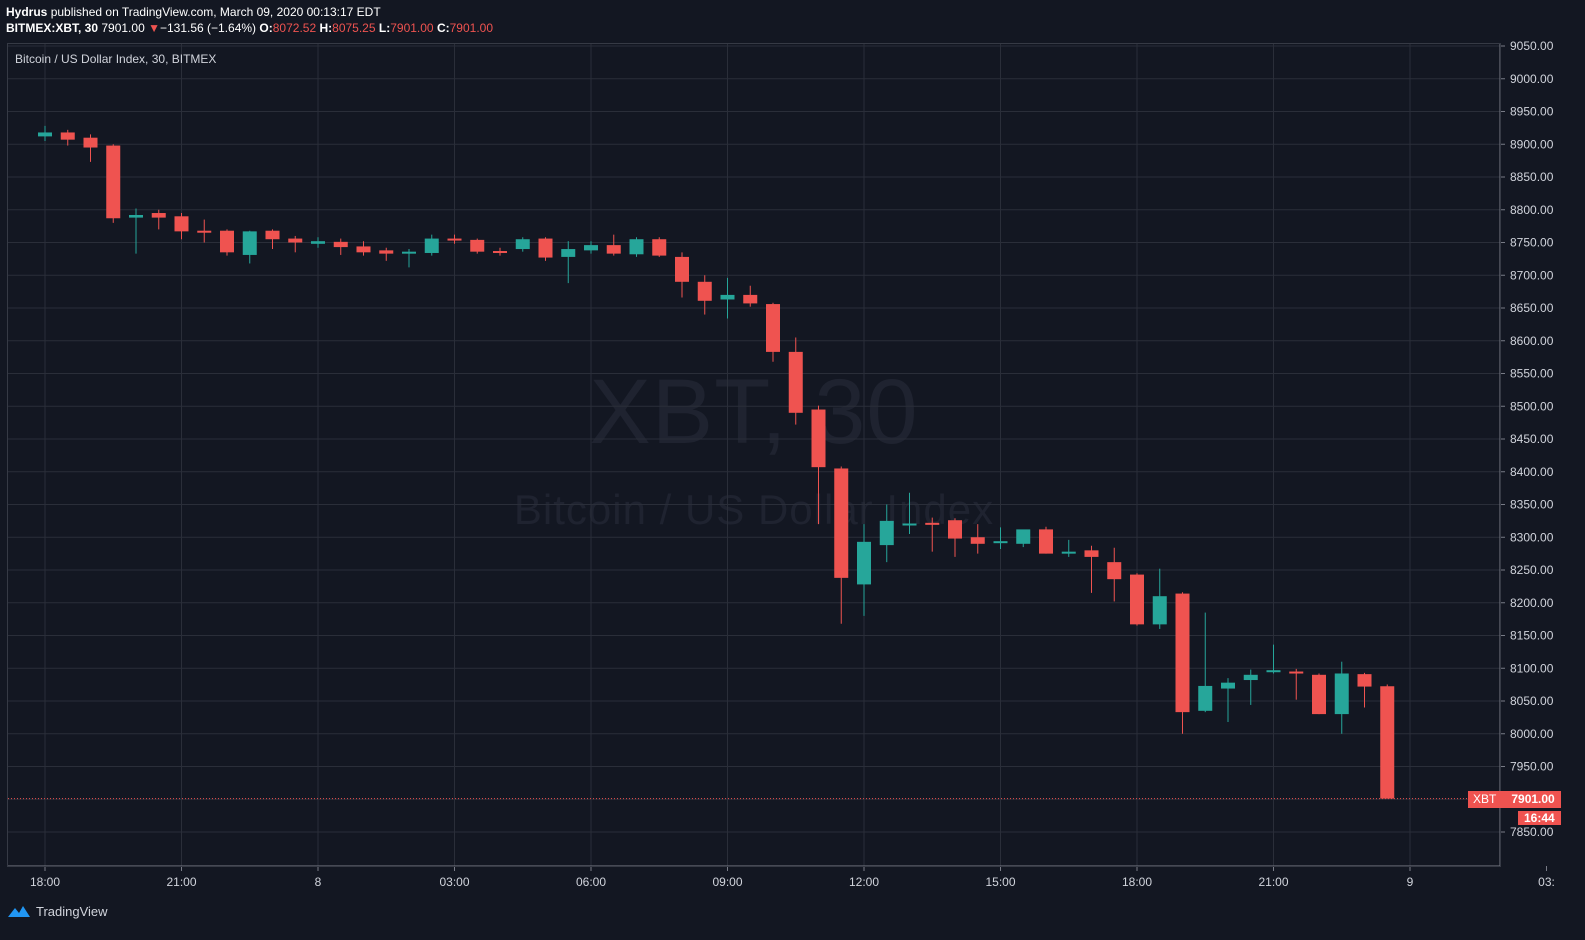 The width and height of the screenshot is (1585, 940). Describe the element at coordinates (266, 28) in the screenshot. I see `open-label: O:` at that location.